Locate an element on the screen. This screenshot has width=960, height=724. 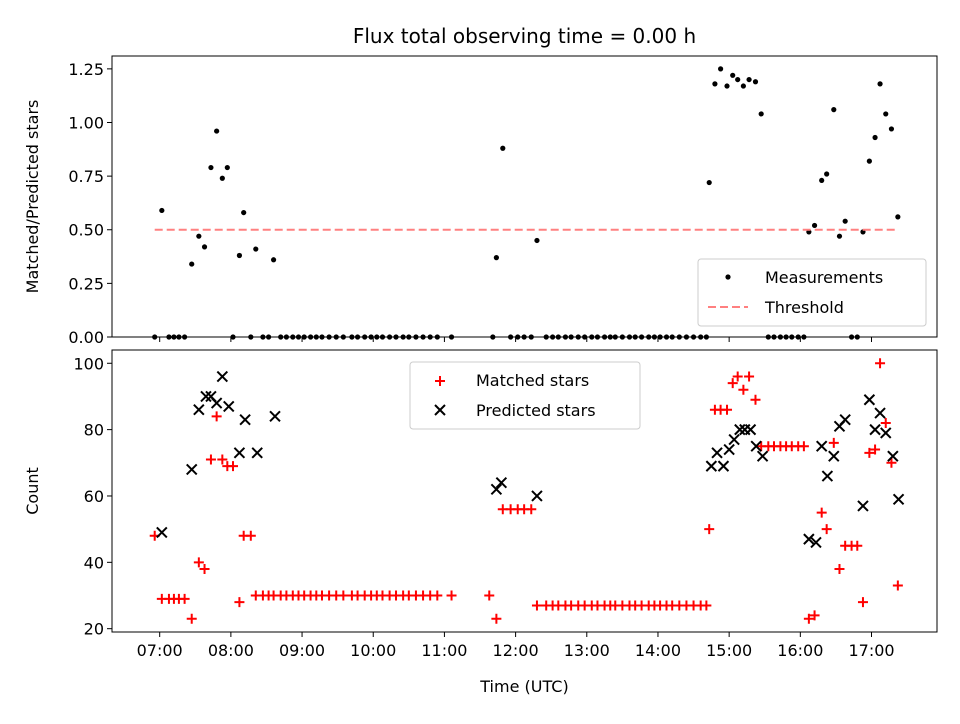
panel1-title: Flux total observing time = 0.00 h is located at coordinates (524, 36).